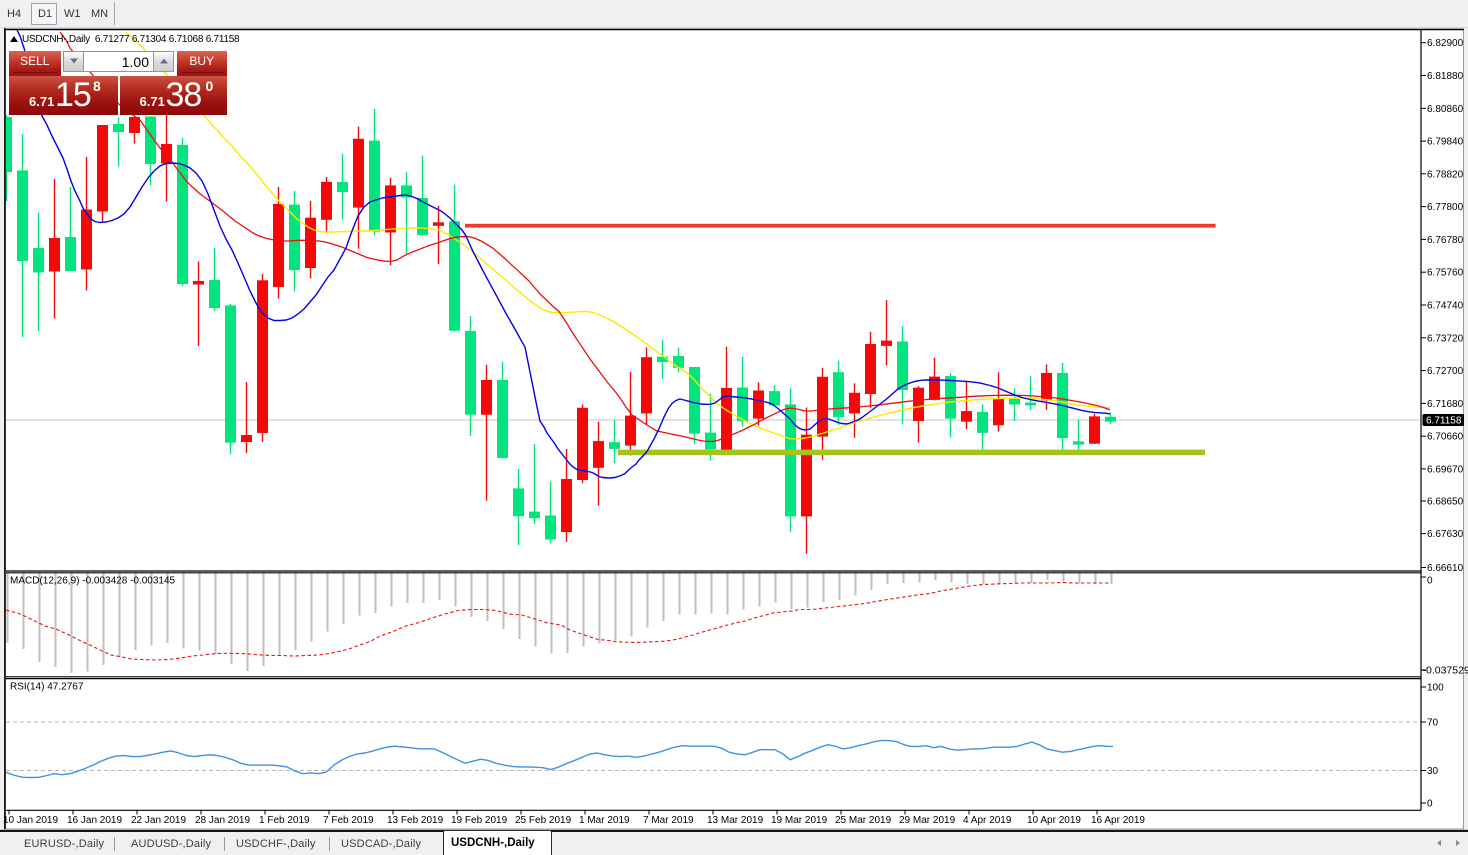  Describe the element at coordinates (1445, 437) in the screenshot. I see `svg-text: 6.70660` at that location.